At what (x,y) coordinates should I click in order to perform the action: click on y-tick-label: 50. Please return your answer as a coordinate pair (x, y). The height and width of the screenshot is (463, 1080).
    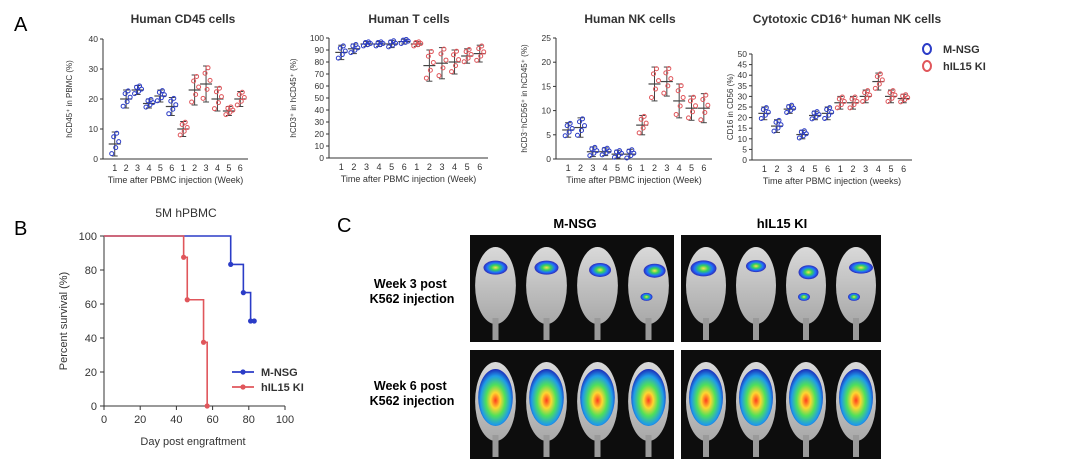
    Looking at the image, I should click on (320, 98).